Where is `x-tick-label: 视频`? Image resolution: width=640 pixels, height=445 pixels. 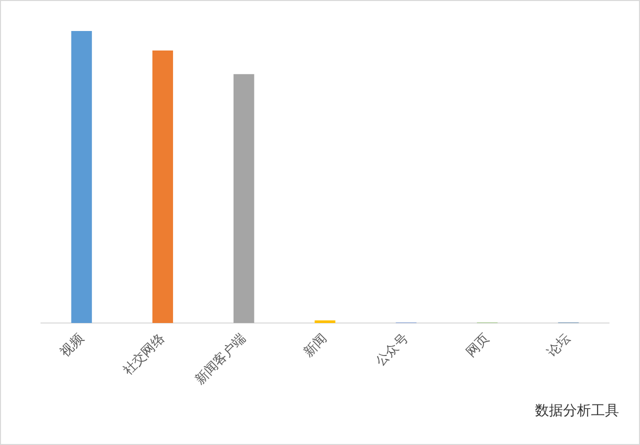 x-tick-label: 视频 is located at coordinates (72, 345).